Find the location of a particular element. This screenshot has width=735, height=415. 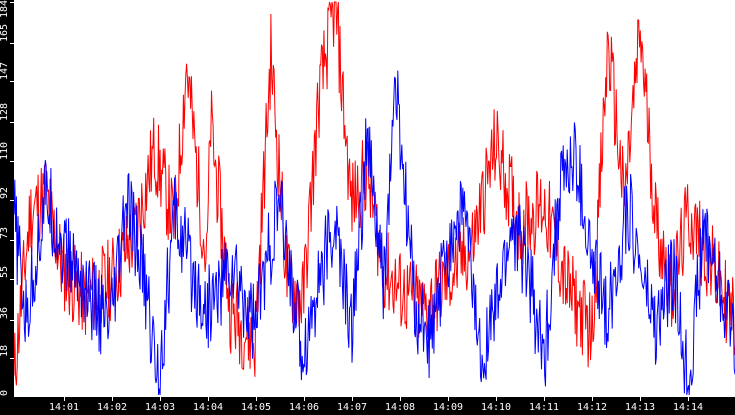

y-tick-label: 165 is located at coordinates (5, 32).